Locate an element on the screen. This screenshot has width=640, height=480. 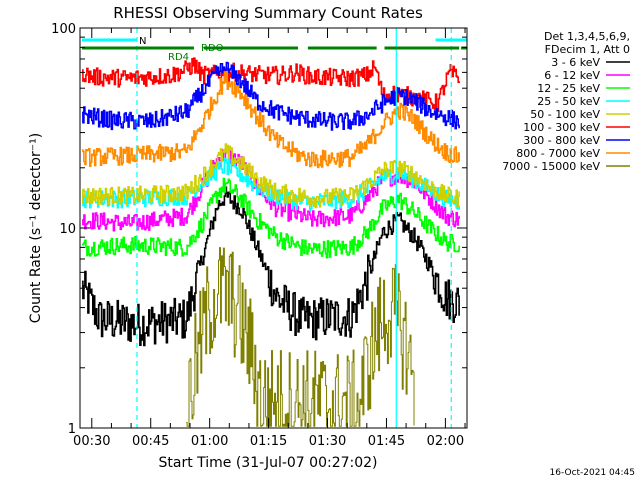
x-tick-label: 00:45 is located at coordinates (150, 441).